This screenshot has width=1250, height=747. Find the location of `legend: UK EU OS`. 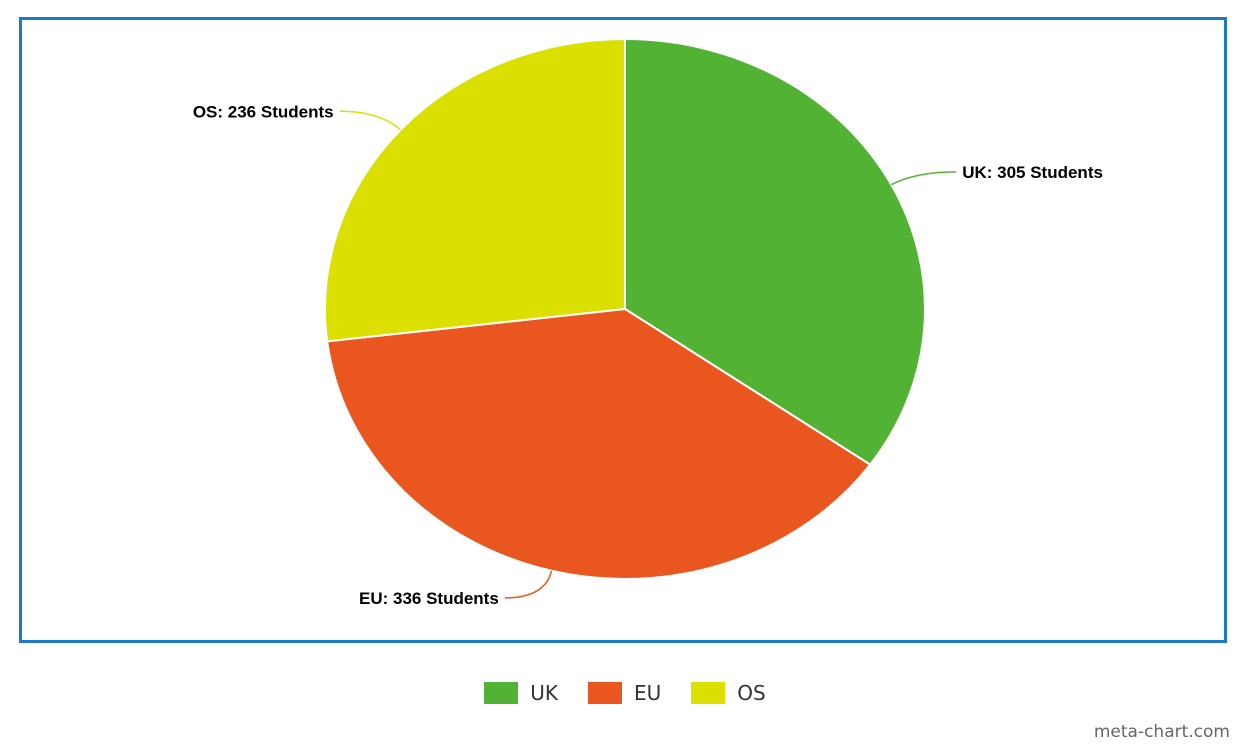

legend: UK EU OS is located at coordinates (625, 693).